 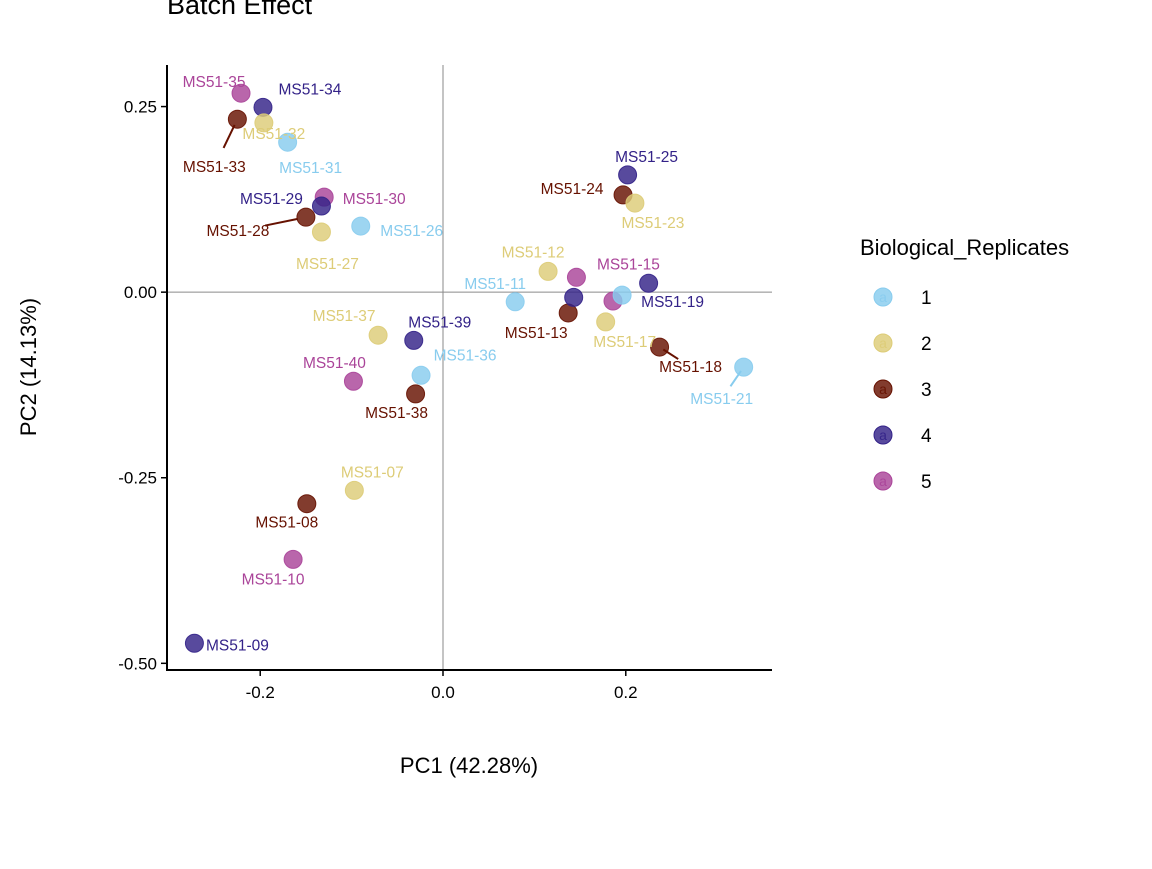 I want to click on chart-title: Batch Effect, so click(x=240, y=10).